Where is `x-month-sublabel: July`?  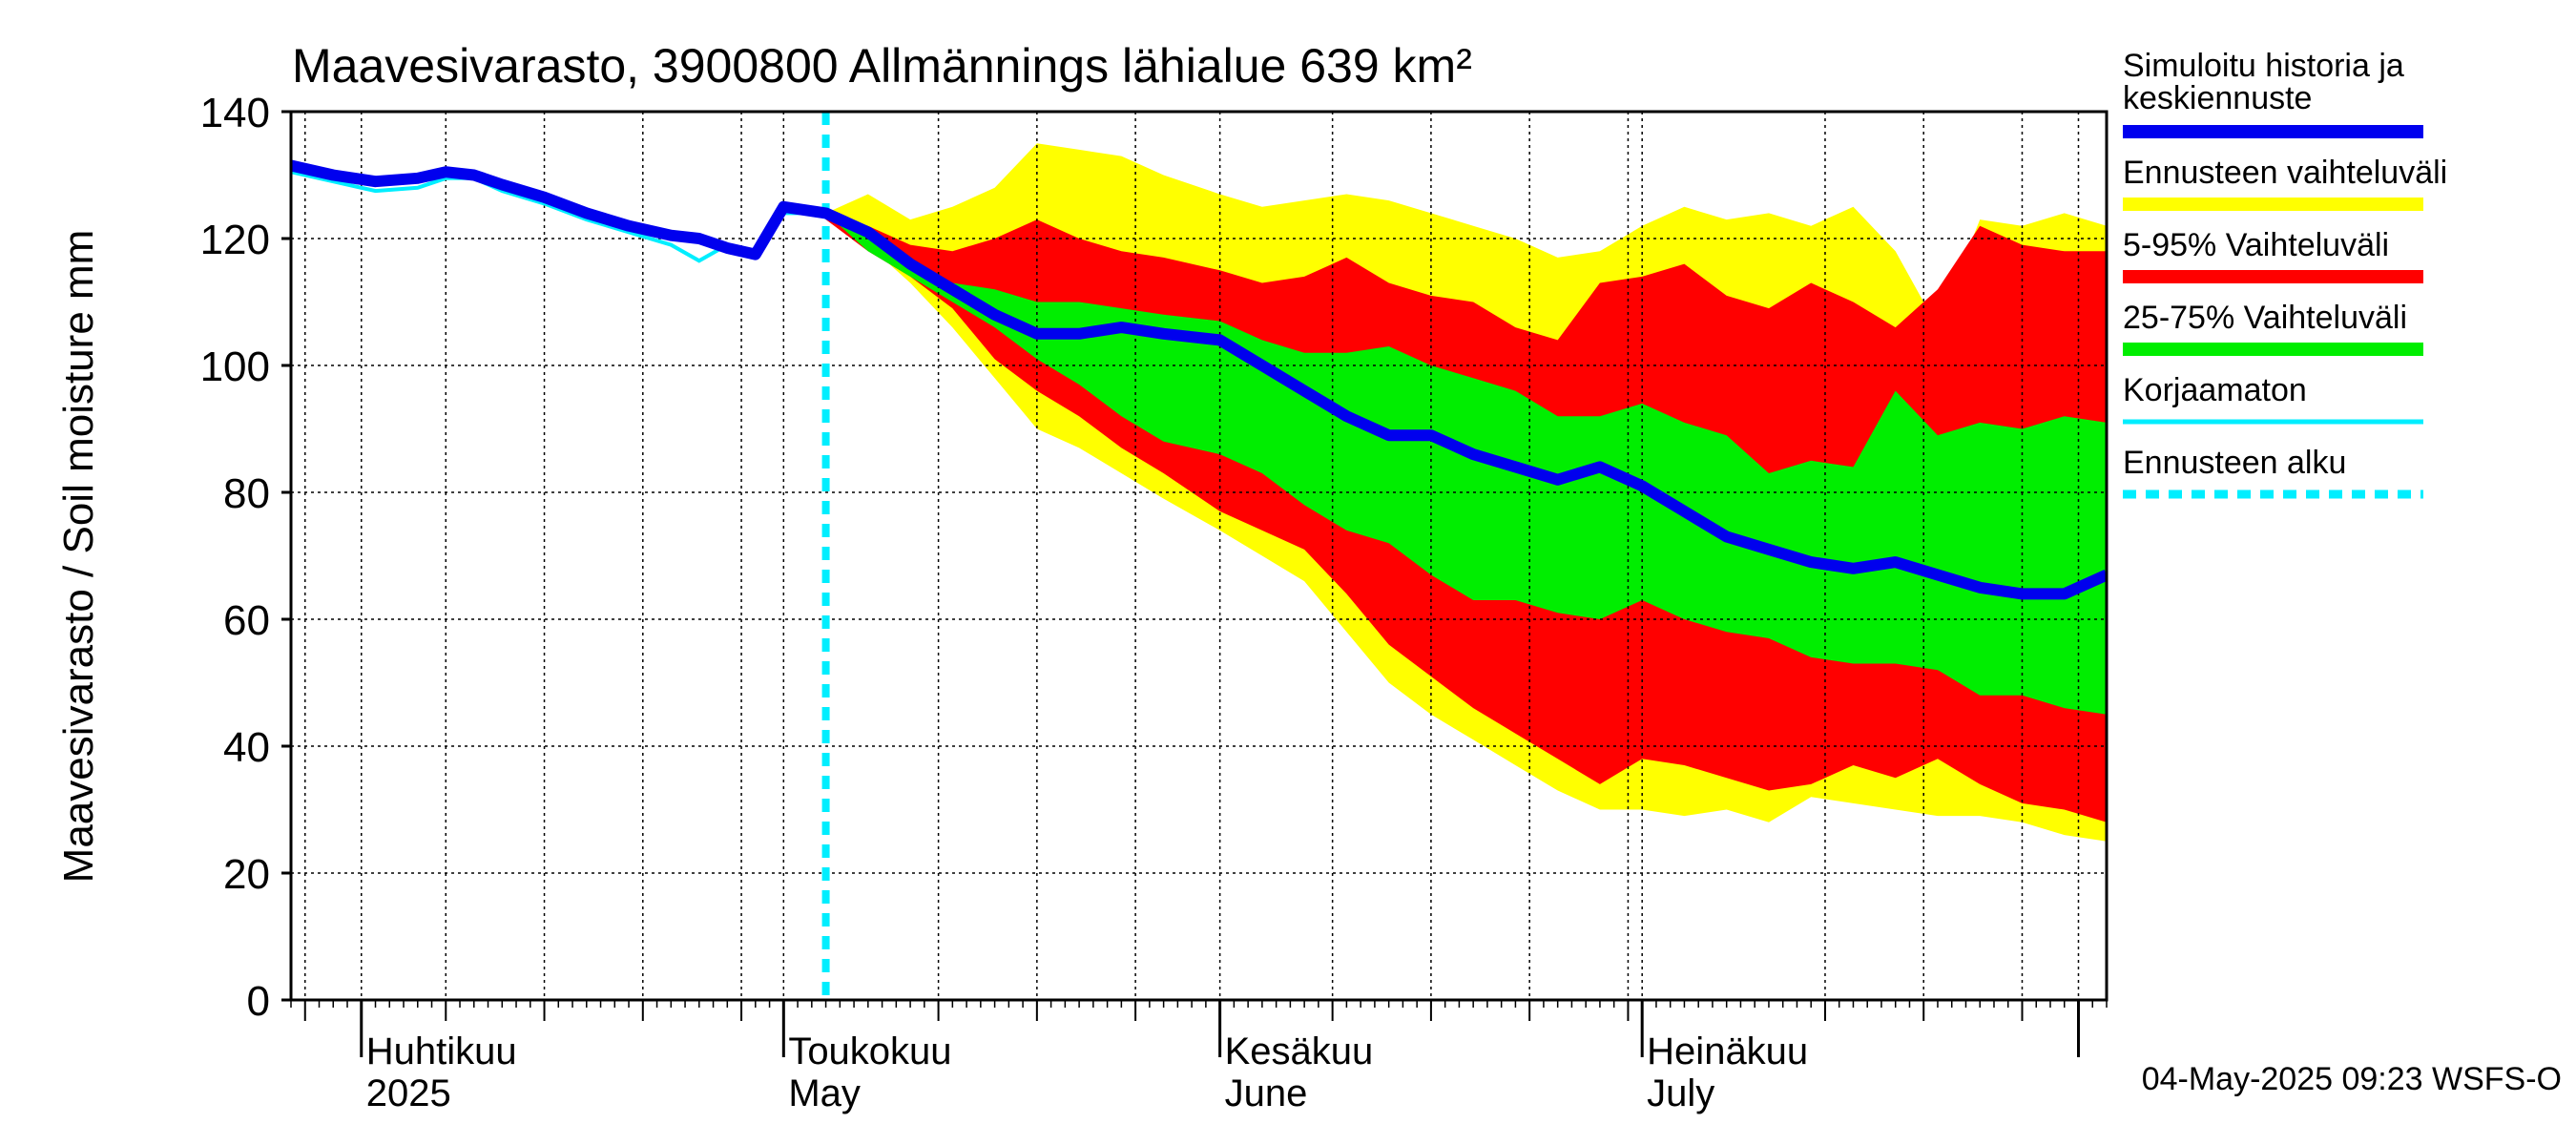 x-month-sublabel: July is located at coordinates (1680, 1093).